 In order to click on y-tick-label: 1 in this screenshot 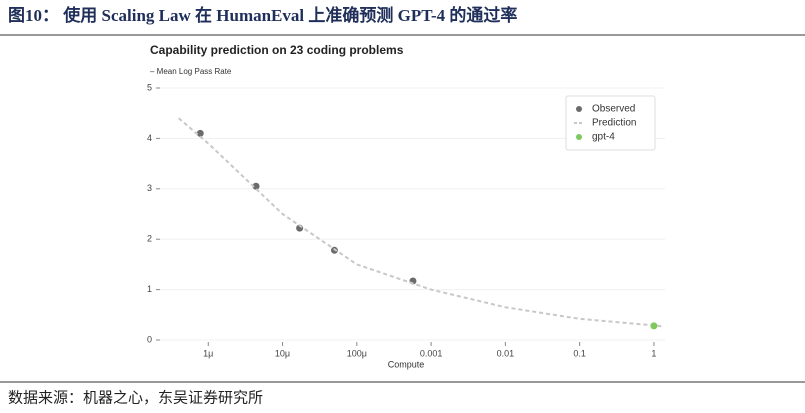, I will do `click(149, 289)`.